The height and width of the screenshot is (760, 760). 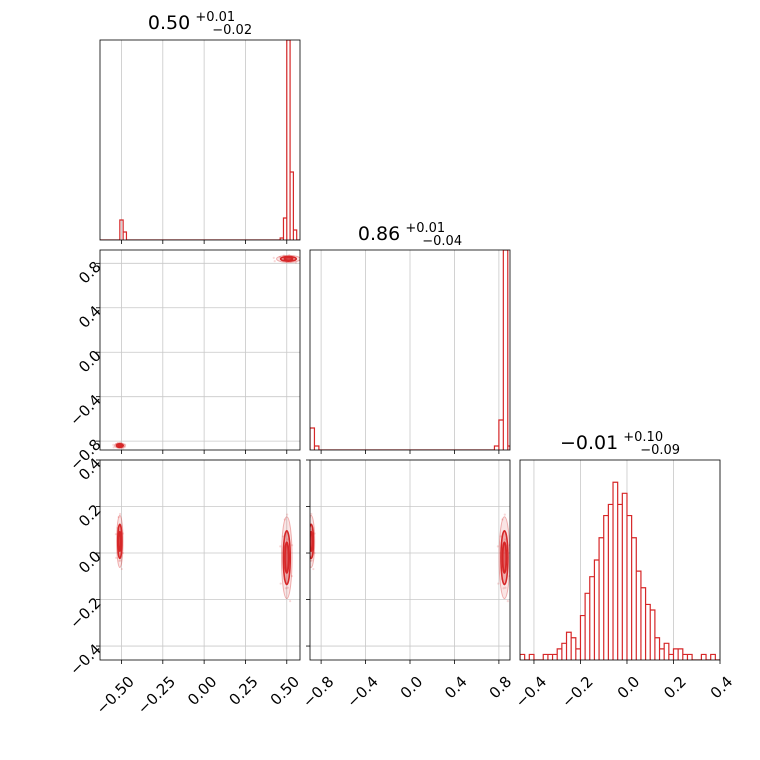 I want to click on scatter-3-1-xtick-label-0: −0.50, so click(x=115, y=695).